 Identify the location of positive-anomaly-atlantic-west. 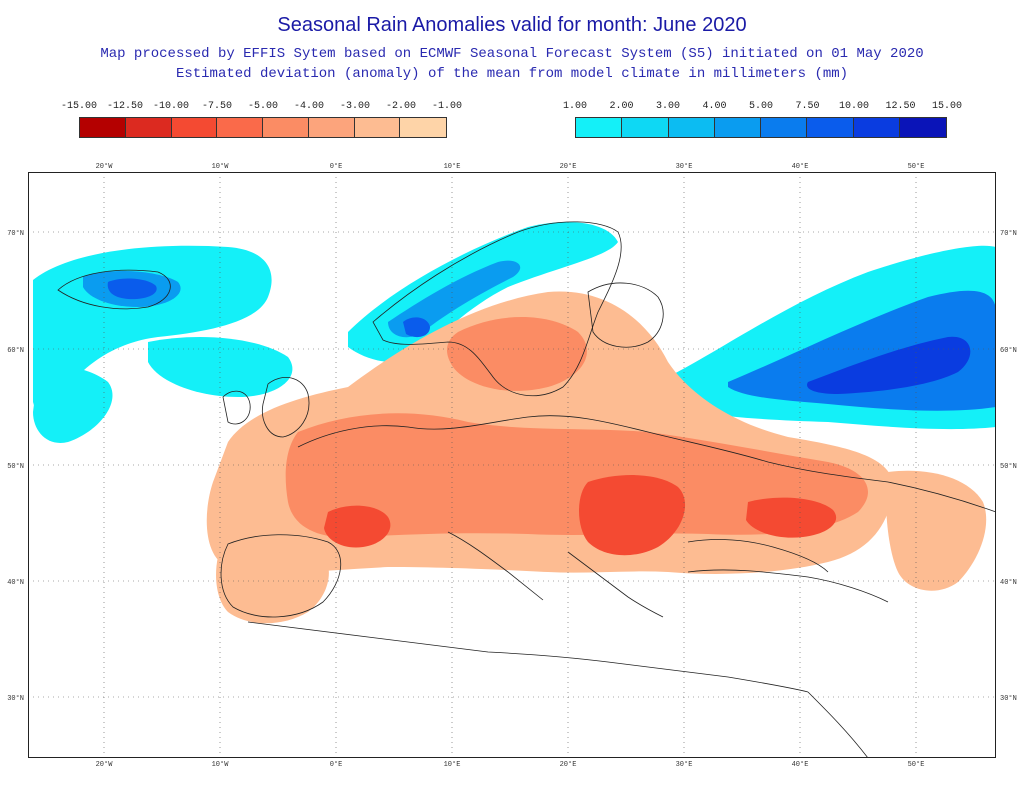
(73, 404).